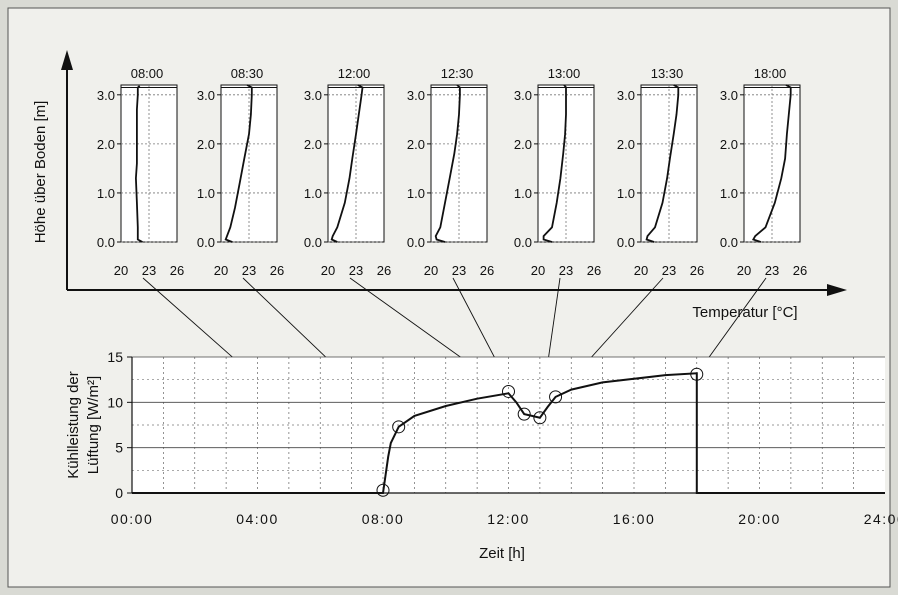 Image resolution: width=898 pixels, height=595 pixels. I want to click on profile-panel-1800: 0.0 1.0 2.0 3.0 20 23 26 18:00, so click(763, 172).